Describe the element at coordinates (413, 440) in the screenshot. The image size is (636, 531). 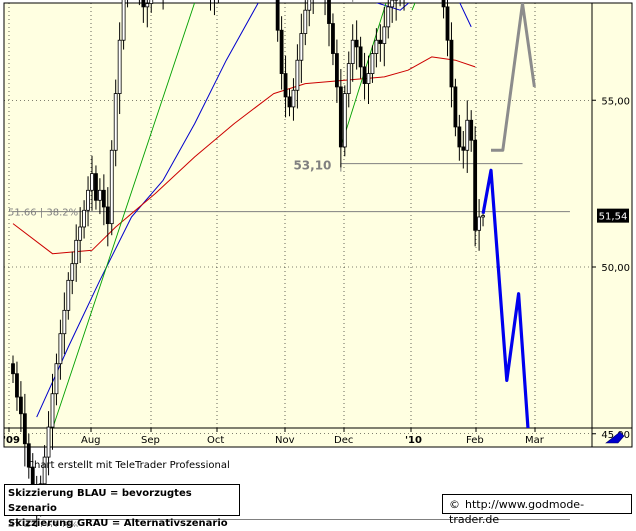
I see `time-tick-label: '10` at that location.